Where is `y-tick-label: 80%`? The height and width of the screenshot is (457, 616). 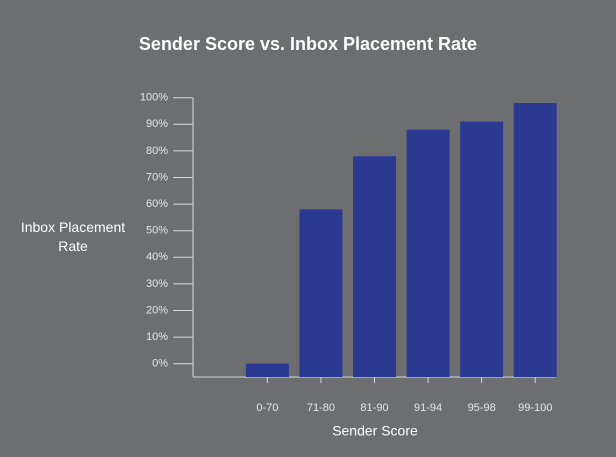 y-tick-label: 80% is located at coordinates (157, 151).